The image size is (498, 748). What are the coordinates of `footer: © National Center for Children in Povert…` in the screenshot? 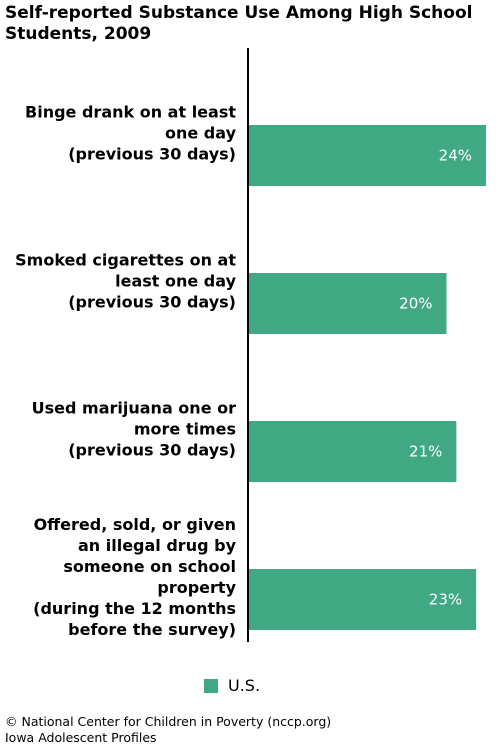 It's located at (168, 730).